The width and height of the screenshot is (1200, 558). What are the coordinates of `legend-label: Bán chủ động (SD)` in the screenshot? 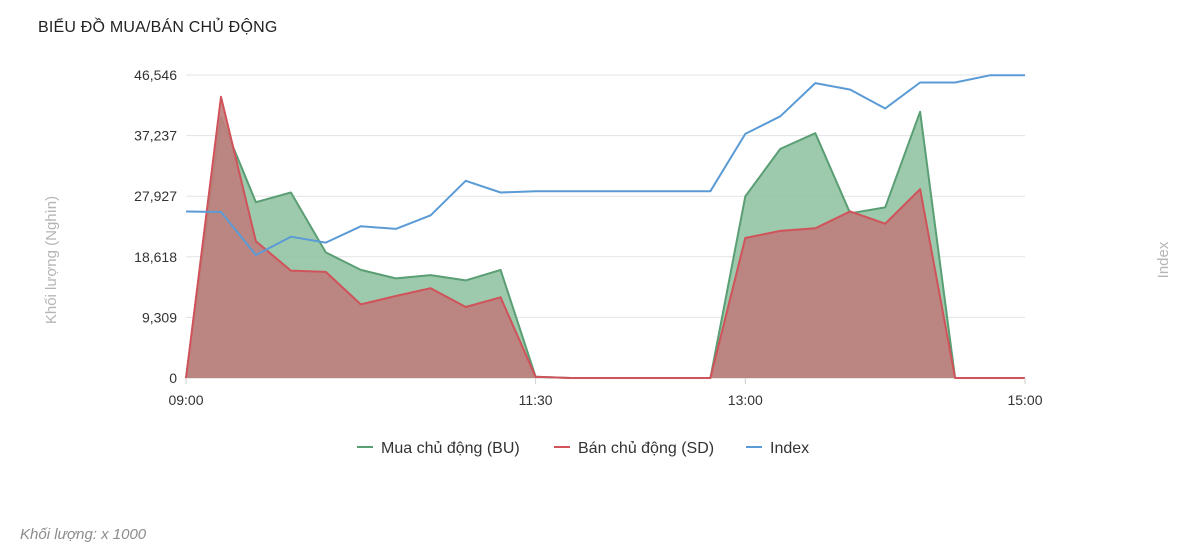 It's located at (646, 448).